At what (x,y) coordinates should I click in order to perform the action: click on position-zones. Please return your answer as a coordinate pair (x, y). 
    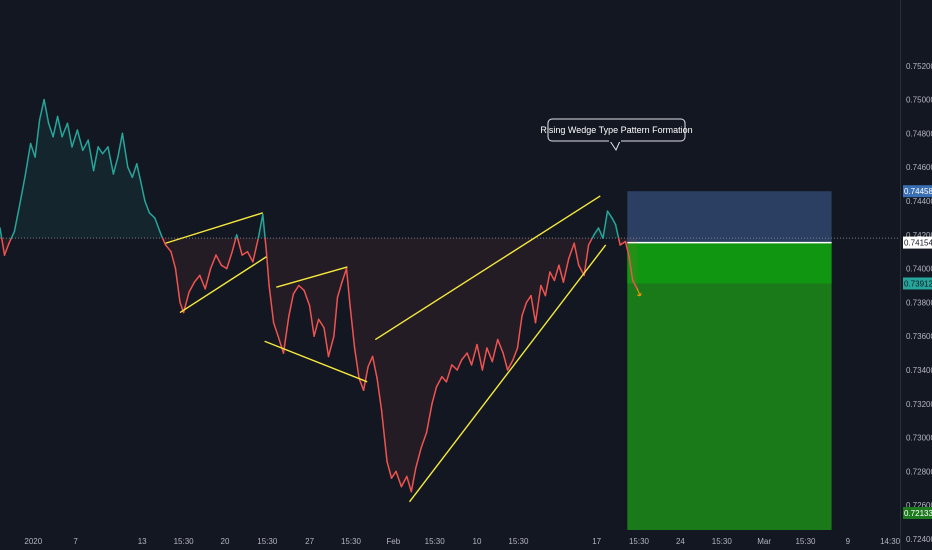
    Looking at the image, I should click on (729, 367).